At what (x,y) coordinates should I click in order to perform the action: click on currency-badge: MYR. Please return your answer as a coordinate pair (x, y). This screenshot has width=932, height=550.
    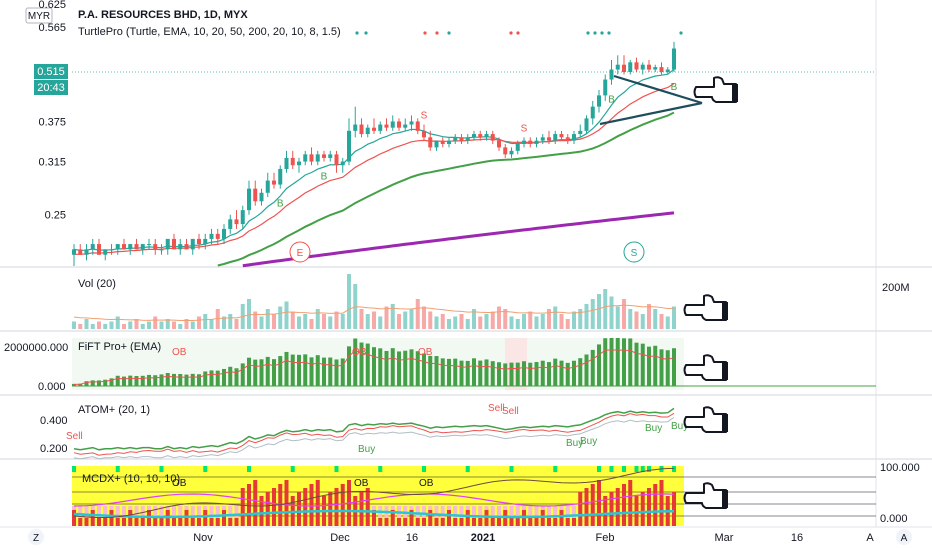
    Looking at the image, I should click on (39, 15).